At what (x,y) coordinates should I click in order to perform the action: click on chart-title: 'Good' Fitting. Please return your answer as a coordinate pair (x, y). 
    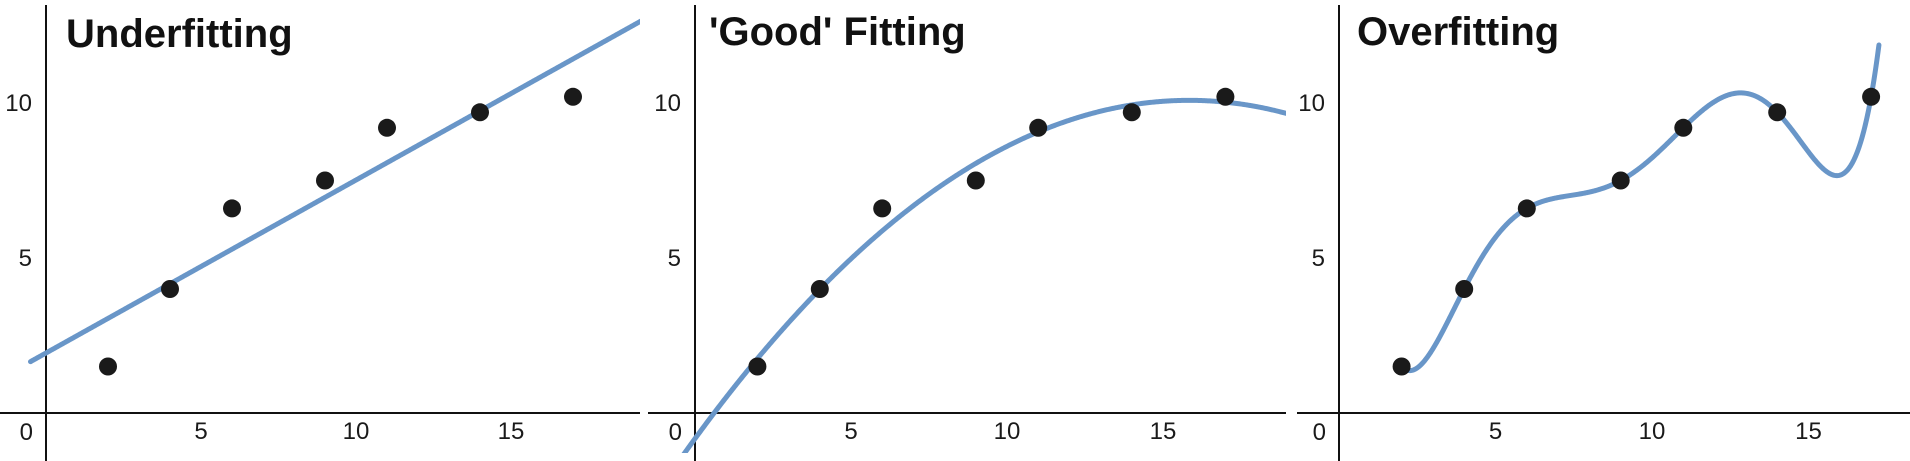
    Looking at the image, I should click on (837, 32).